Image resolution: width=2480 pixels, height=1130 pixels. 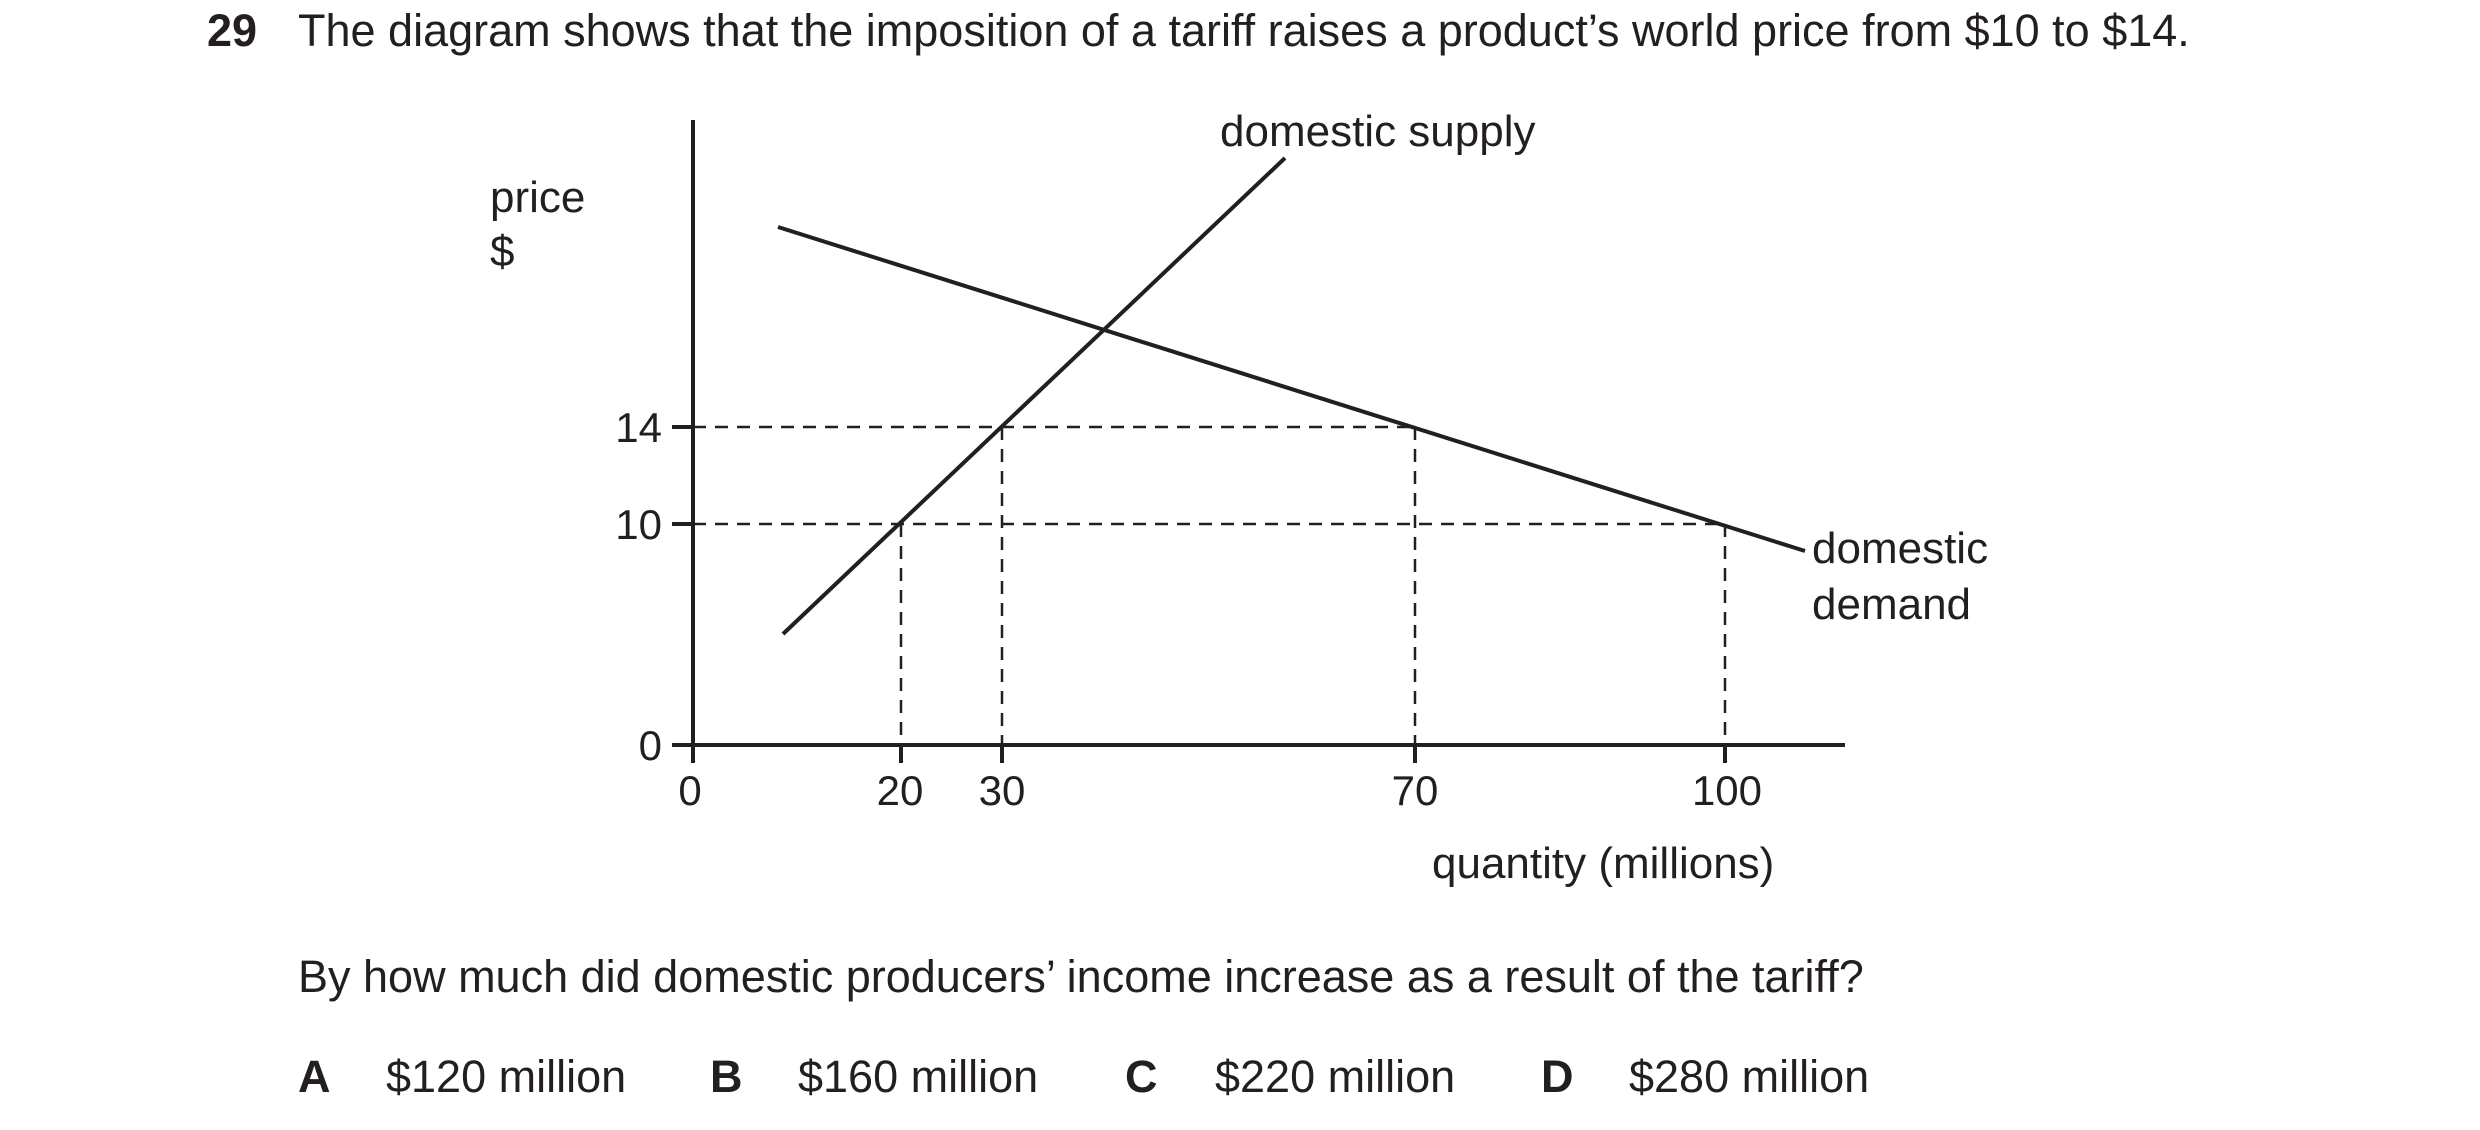 What do you see at coordinates (502, 251) in the screenshot?
I see `y-axis-label-line2: $` at bounding box center [502, 251].